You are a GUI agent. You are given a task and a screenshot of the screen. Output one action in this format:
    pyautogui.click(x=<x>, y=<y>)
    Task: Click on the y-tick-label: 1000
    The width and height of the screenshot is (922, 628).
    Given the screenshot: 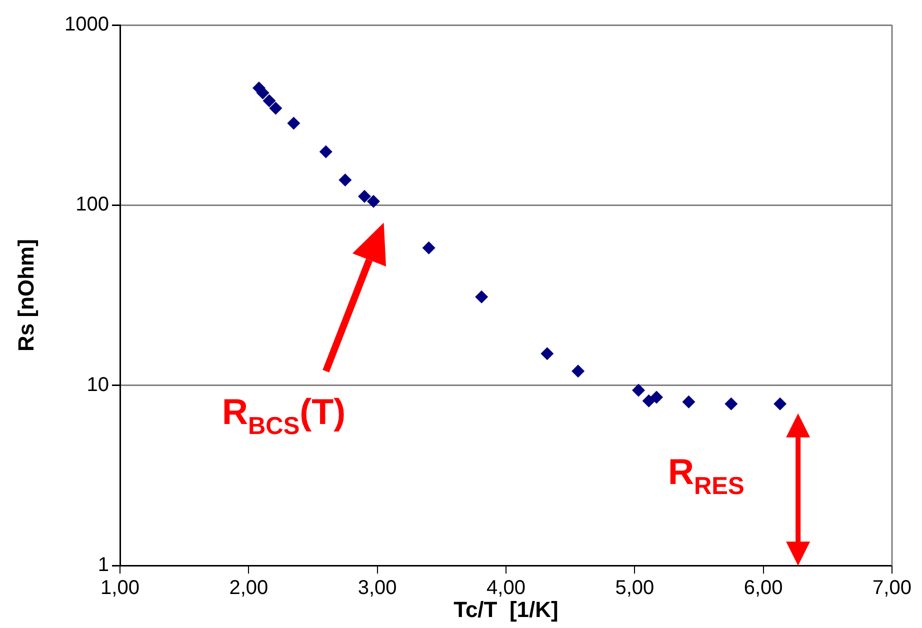 What is the action you would take?
    pyautogui.click(x=86, y=25)
    